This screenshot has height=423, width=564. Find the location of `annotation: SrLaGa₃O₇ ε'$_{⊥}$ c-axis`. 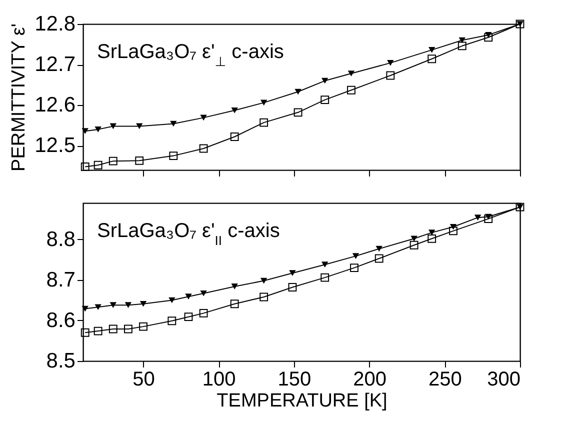

annotation: SrLaGa₃O₇ ε'$_{⊥}$ c-axis is located at coordinates (190, 54).